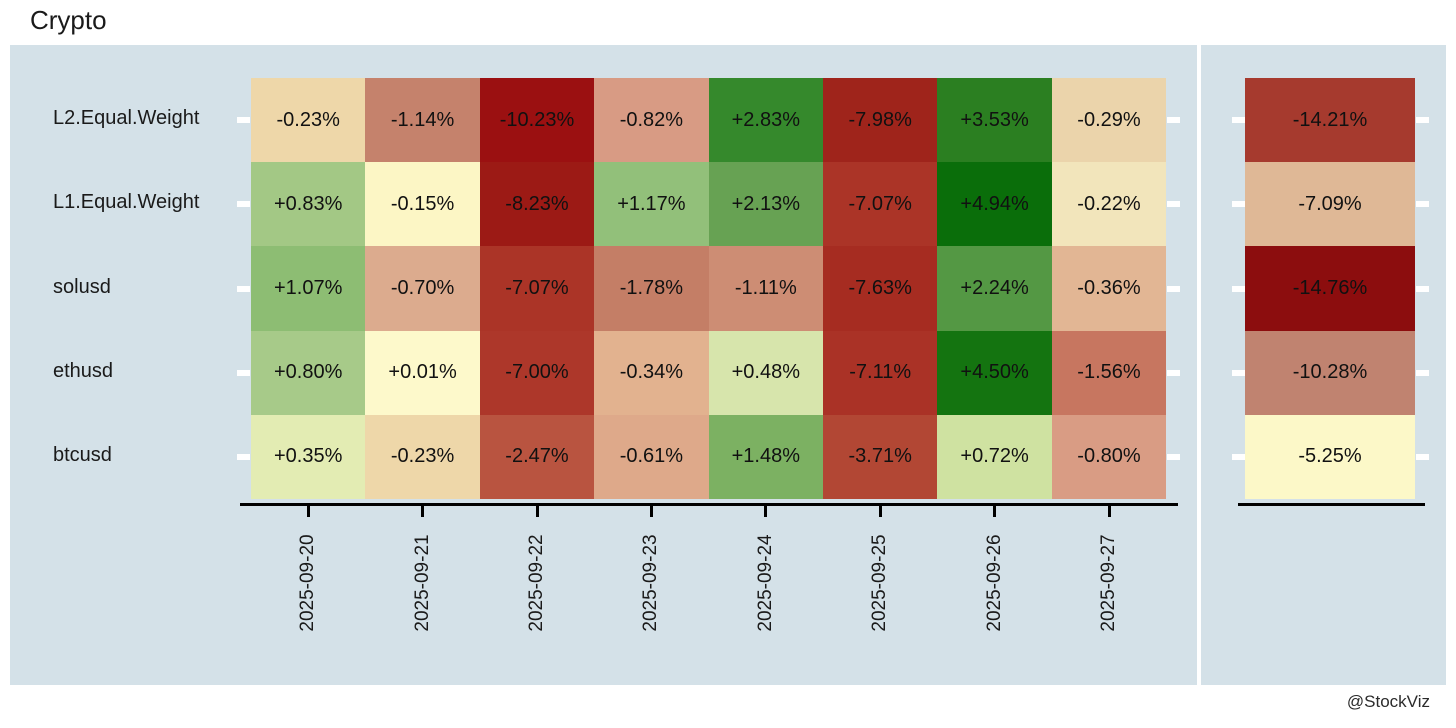  Describe the element at coordinates (83, 370) in the screenshot. I see `row-label: ethusd` at that location.